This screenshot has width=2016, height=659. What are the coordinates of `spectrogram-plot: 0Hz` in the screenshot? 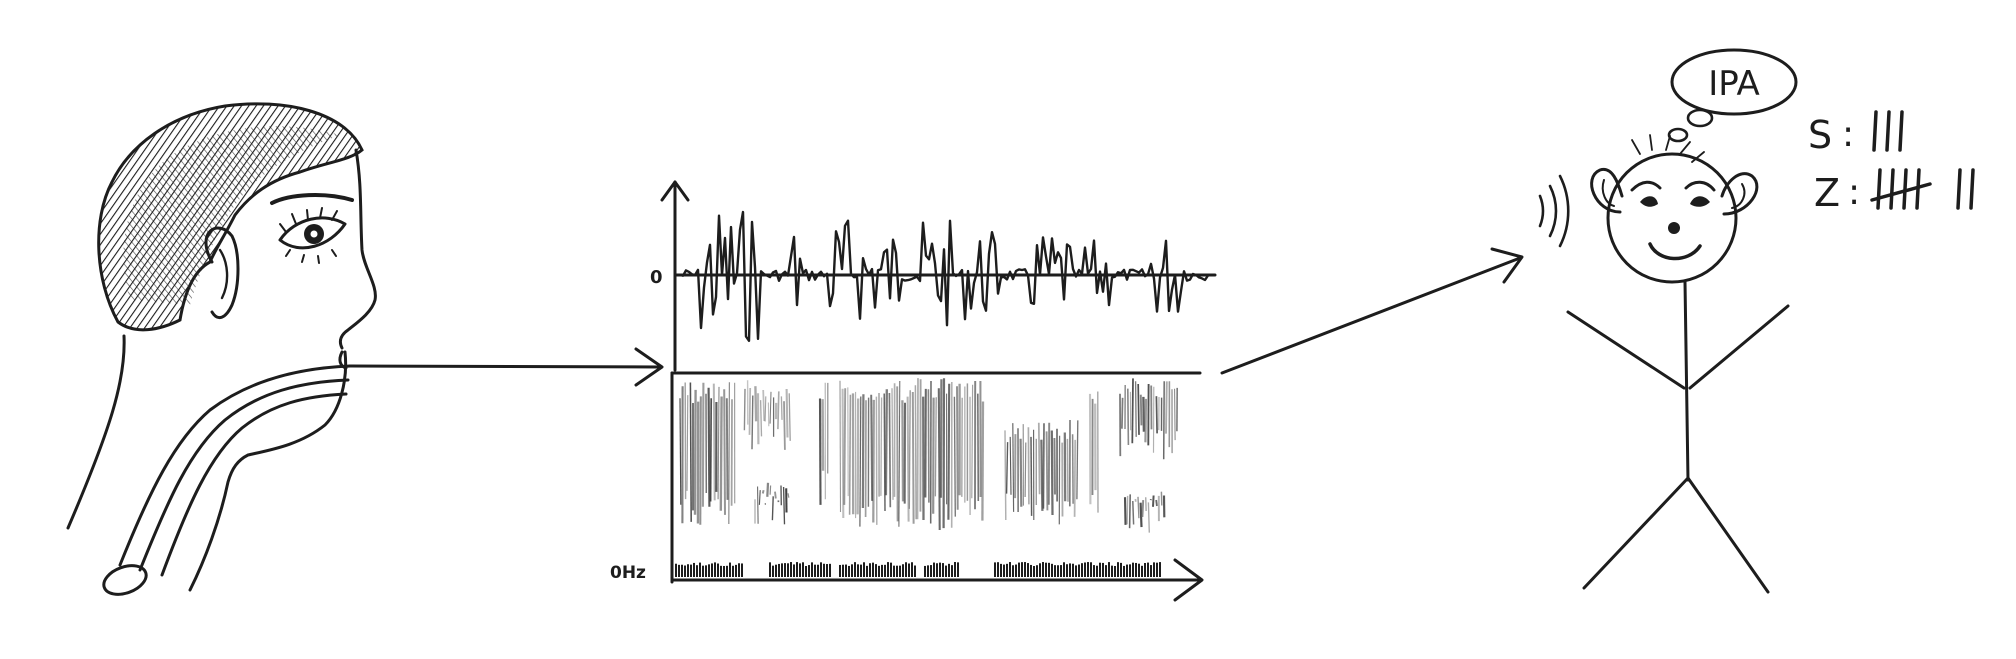 It's located at (907, 486).